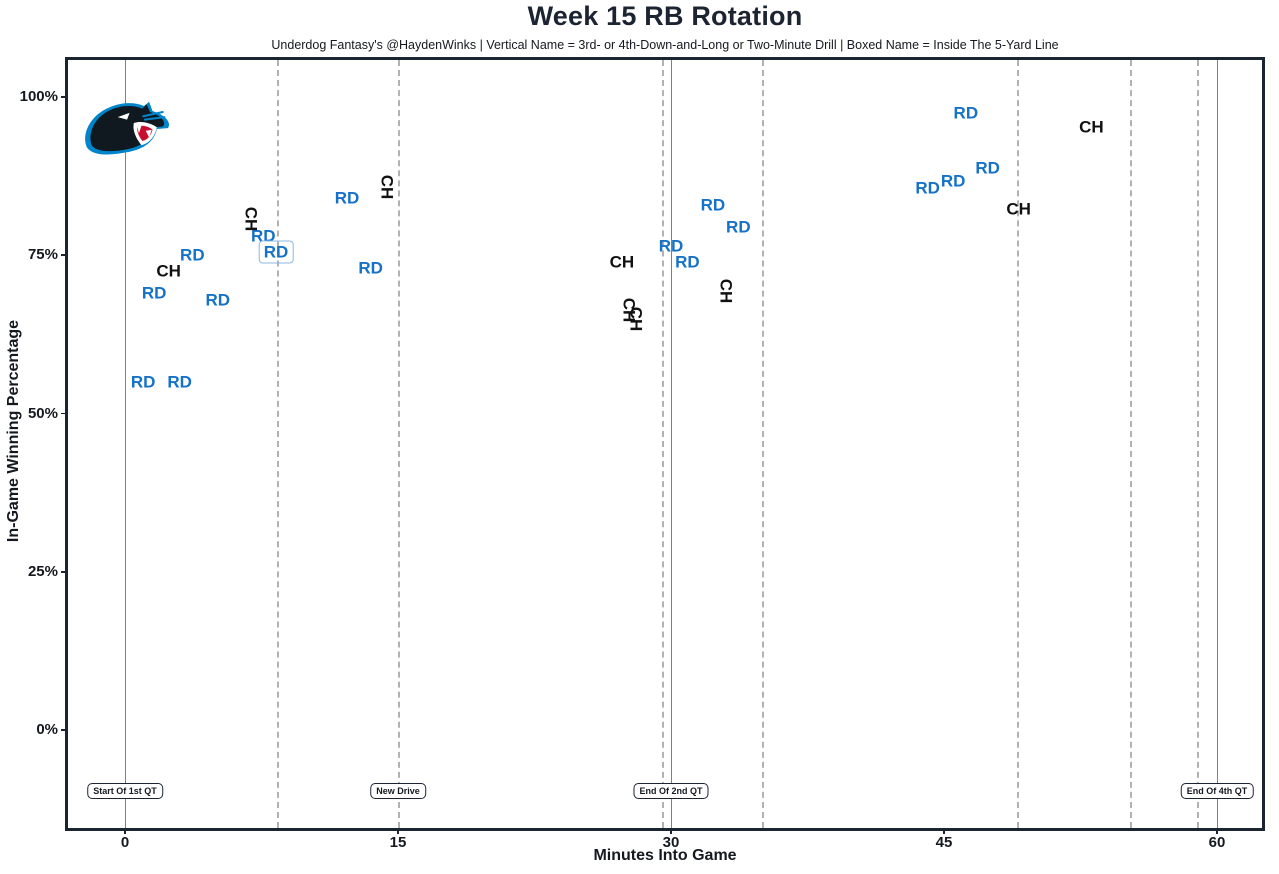 The height and width of the screenshot is (874, 1279). I want to click on x-axis-title: Minutes Into Game, so click(665, 855).